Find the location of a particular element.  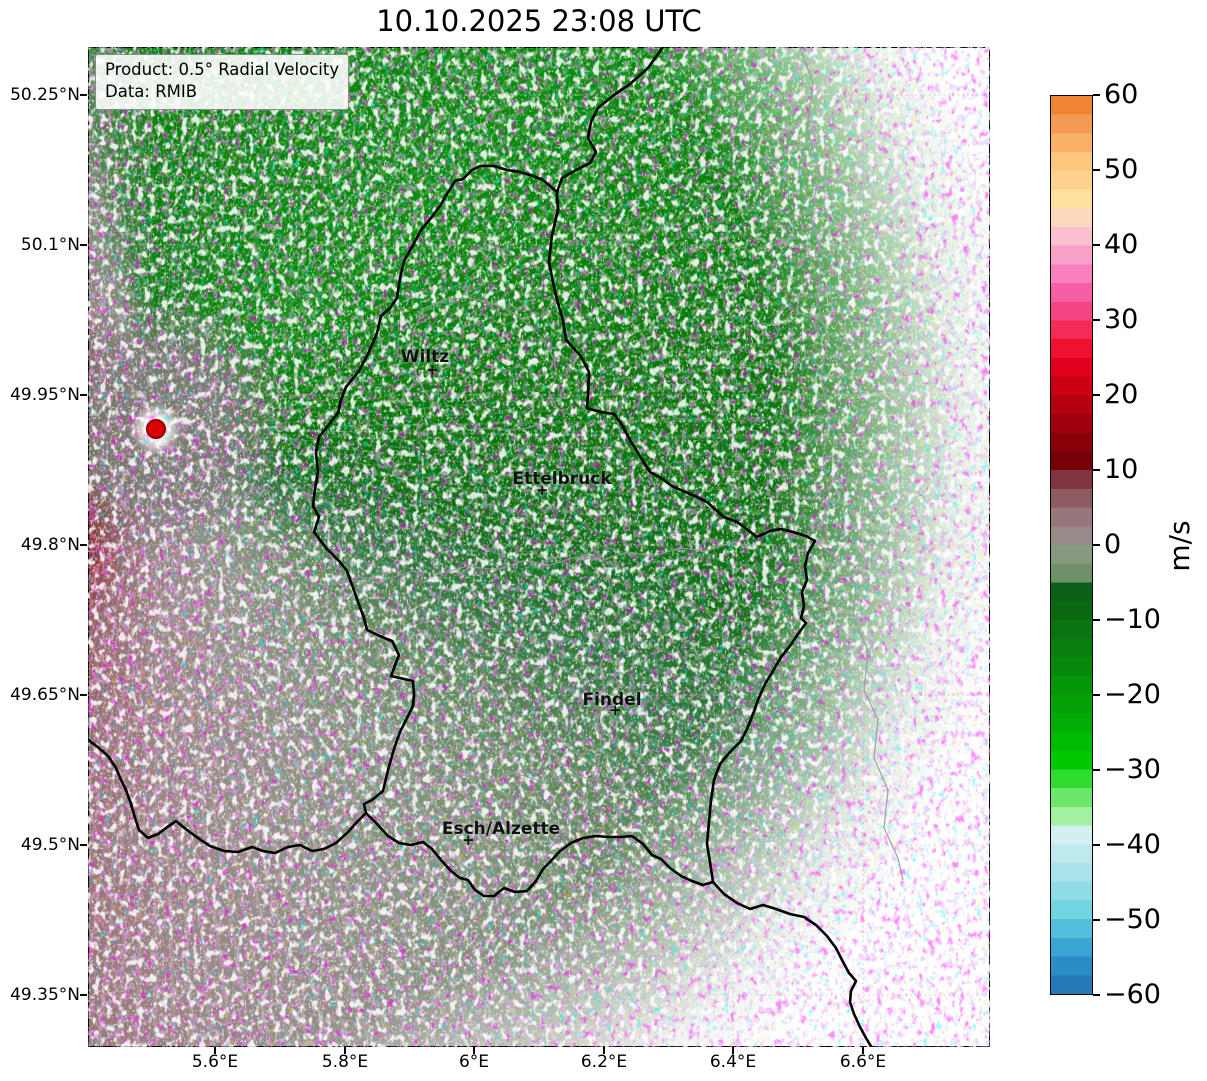

x-axis-tick-label: 5.8°E is located at coordinates (345, 1062).